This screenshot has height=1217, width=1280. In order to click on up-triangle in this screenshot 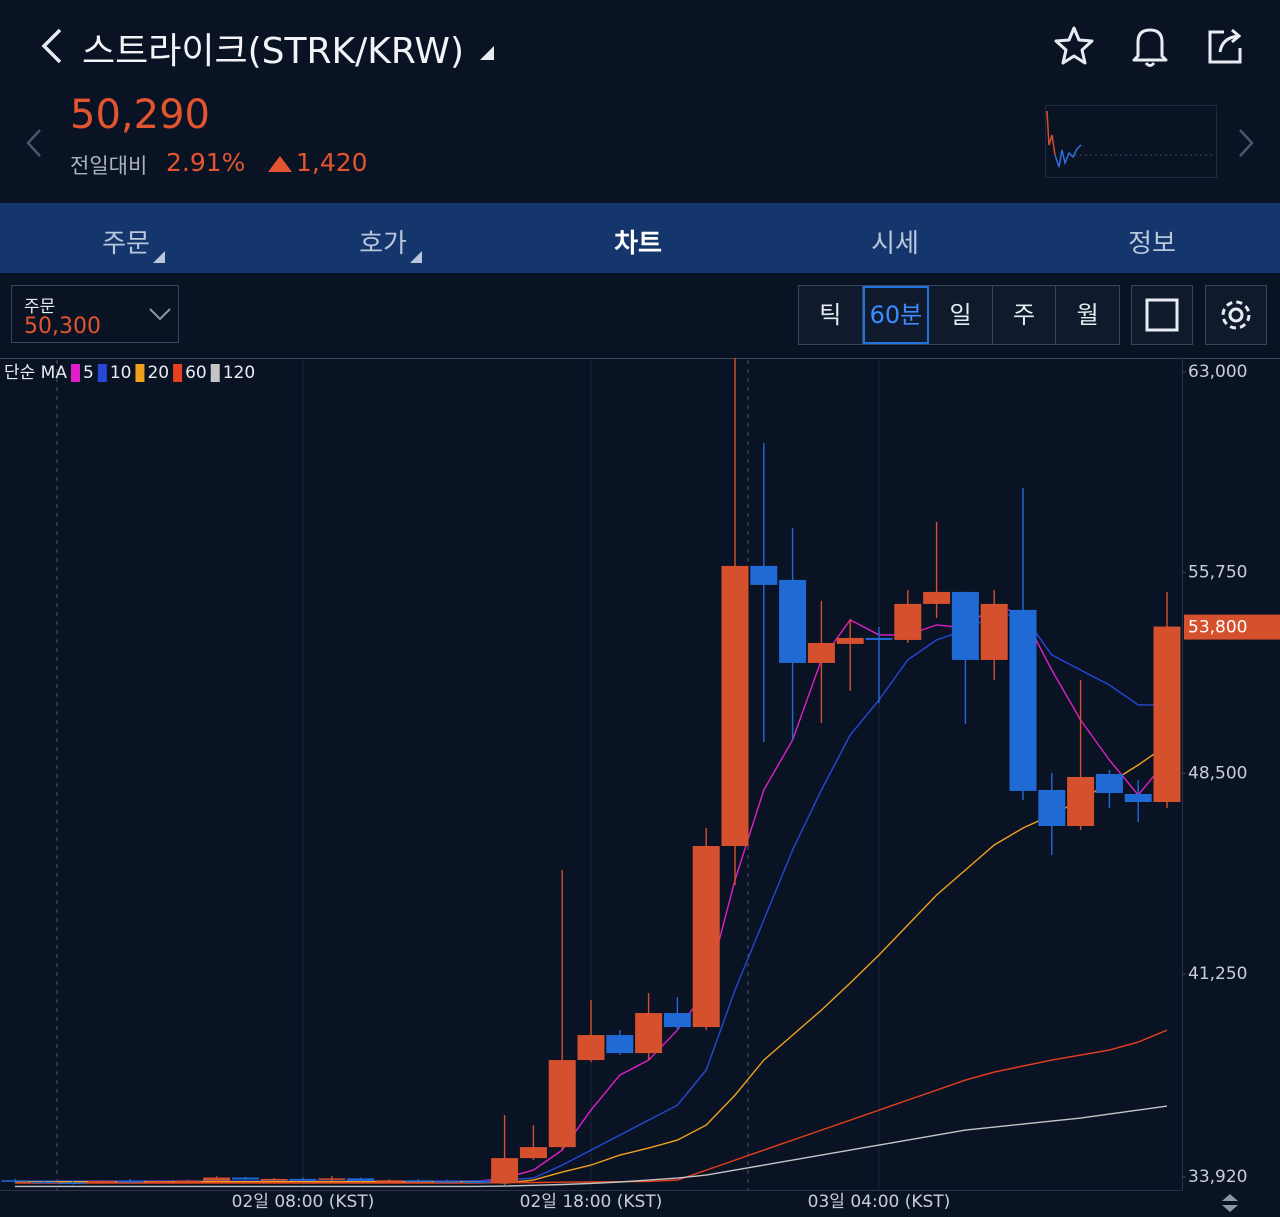, I will do `click(280, 164)`.